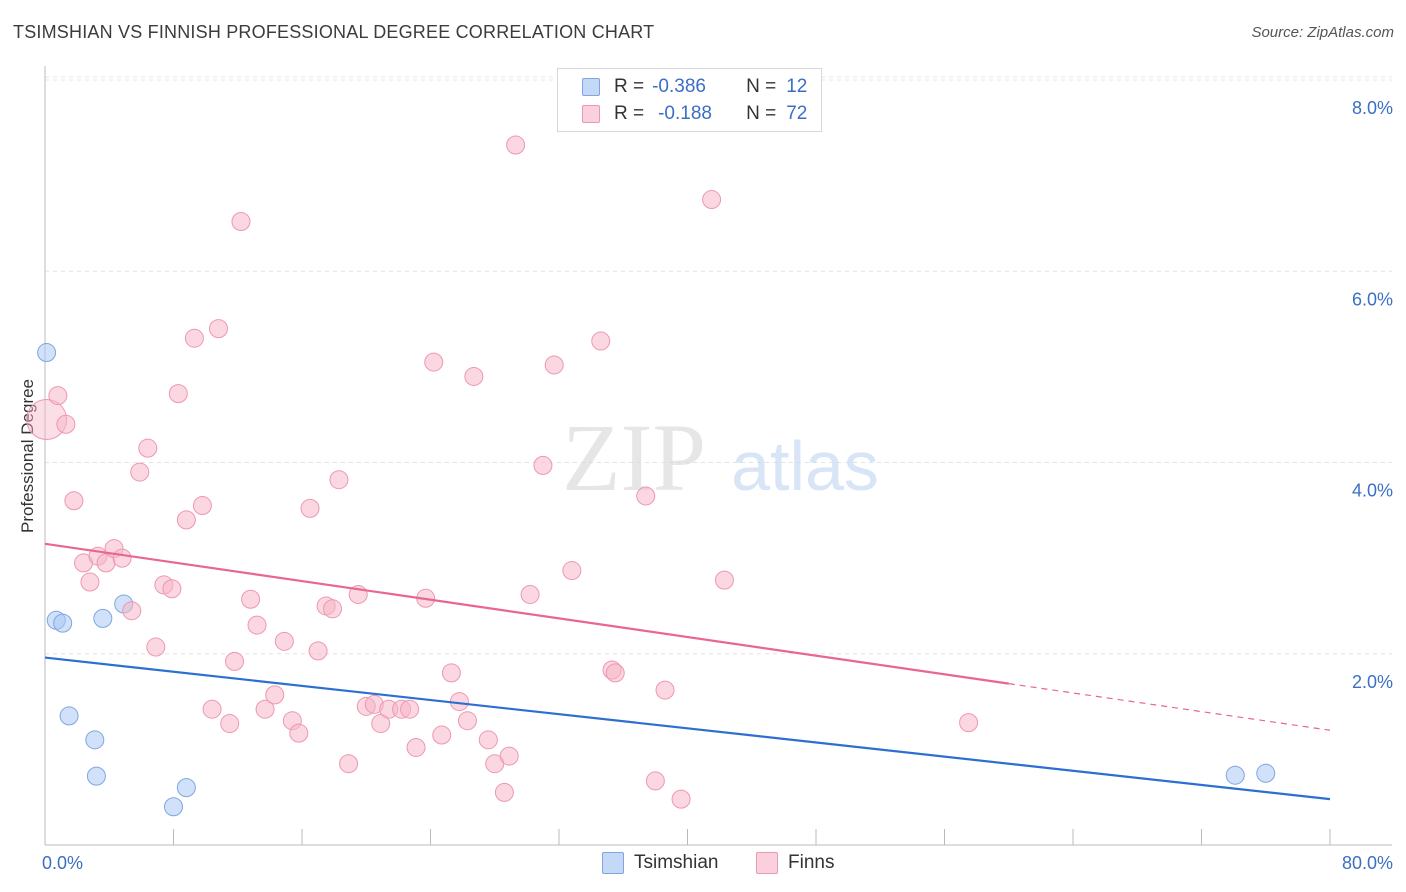 The image size is (1406, 892). What do you see at coordinates (797, 86) in the screenshot?
I see `n-value: 12` at bounding box center [797, 86].